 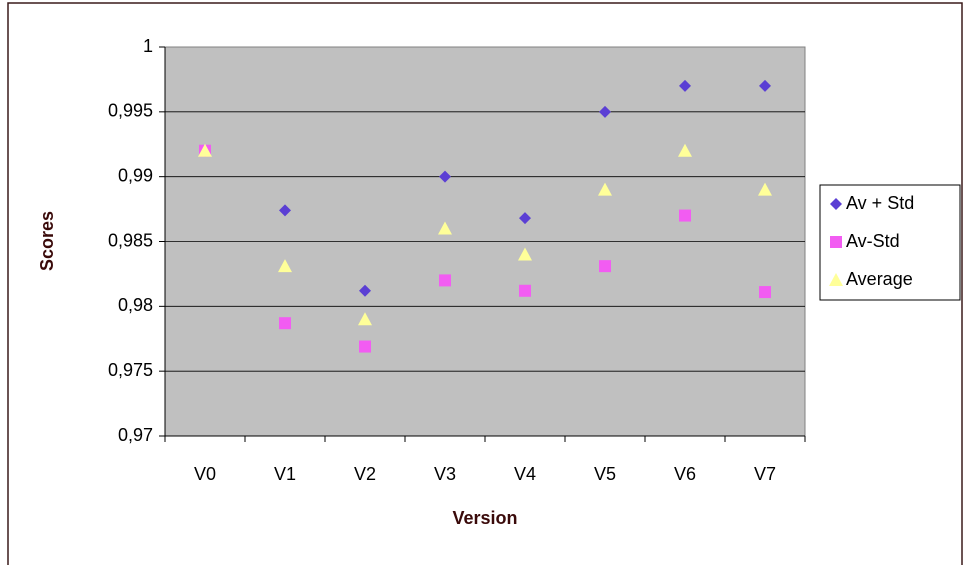 I want to click on y-tick-label: 0,975, so click(x=130, y=370).